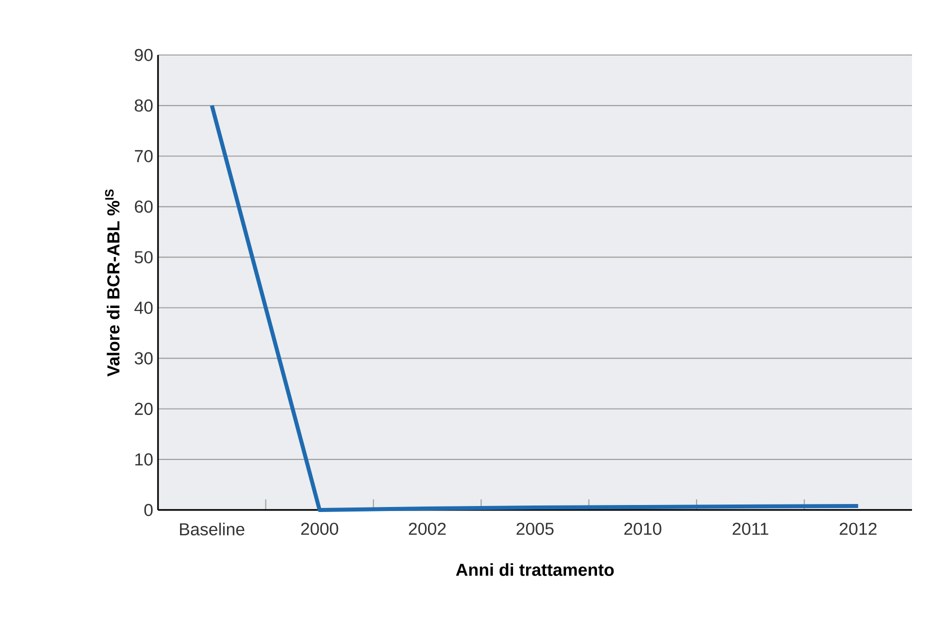 This screenshot has height=630, width=941. I want to click on y-tick-label: 80, so click(143, 105).